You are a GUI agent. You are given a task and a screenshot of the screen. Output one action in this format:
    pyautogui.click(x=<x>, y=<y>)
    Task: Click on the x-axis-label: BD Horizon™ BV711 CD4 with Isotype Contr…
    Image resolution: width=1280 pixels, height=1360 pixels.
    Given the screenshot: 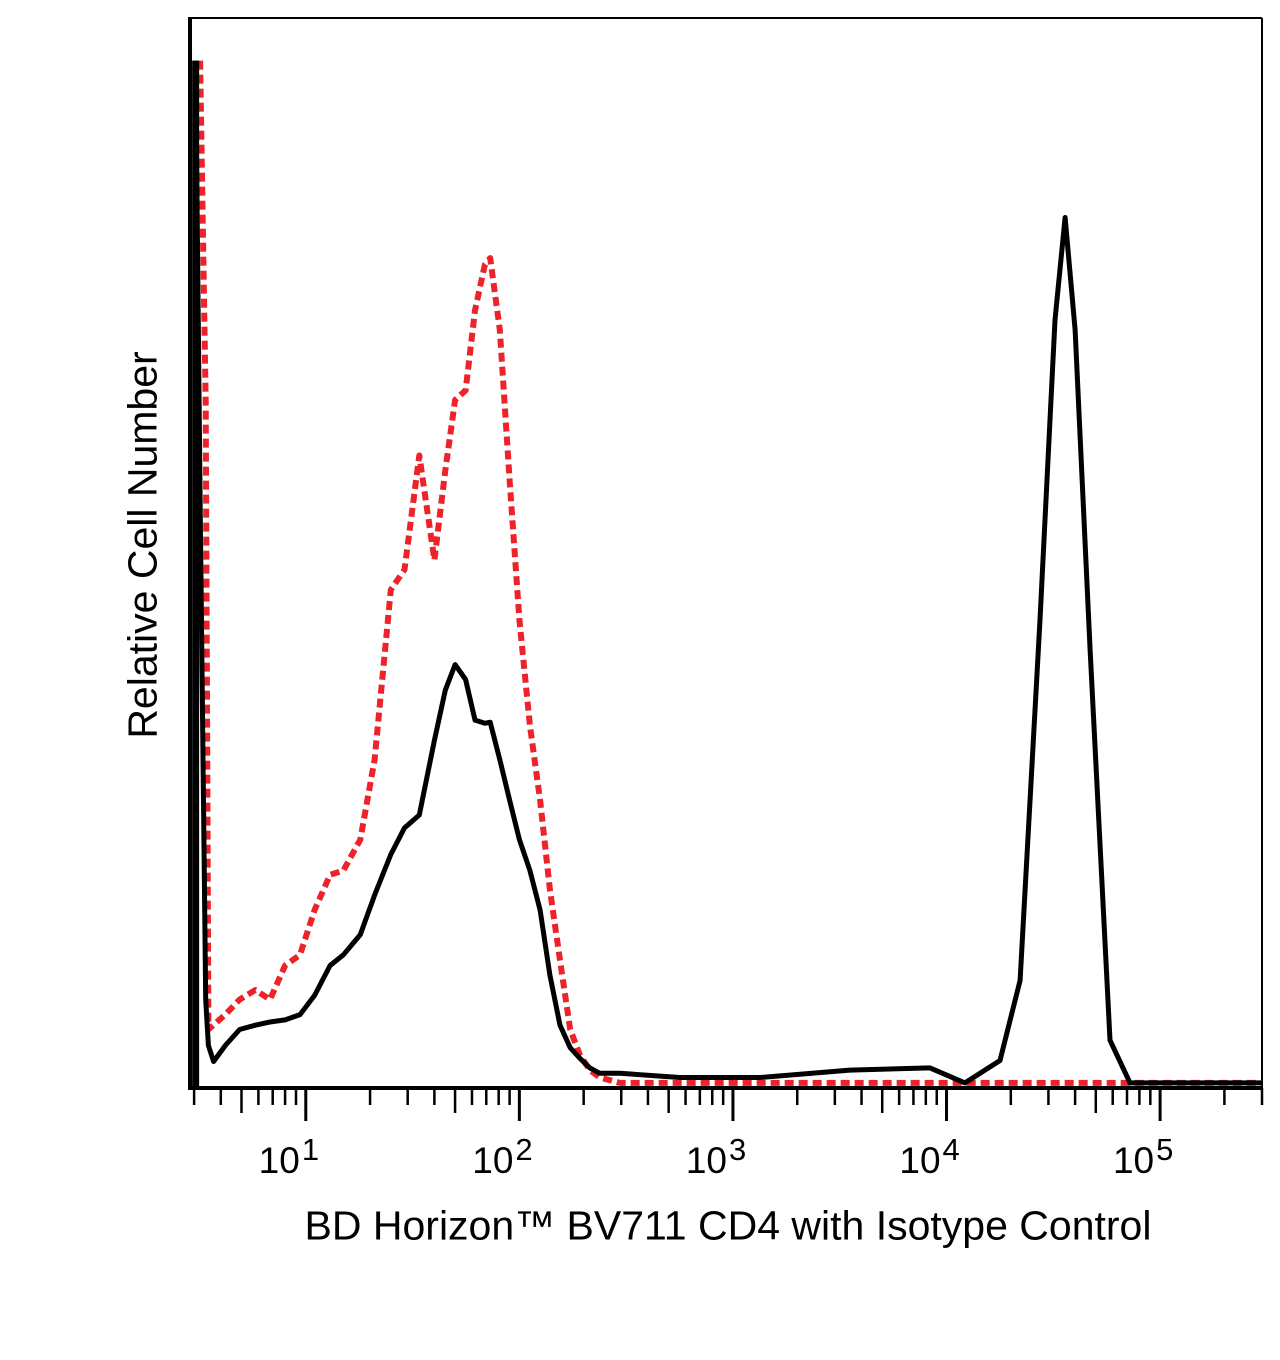 What is the action you would take?
    pyautogui.click(x=728, y=1225)
    